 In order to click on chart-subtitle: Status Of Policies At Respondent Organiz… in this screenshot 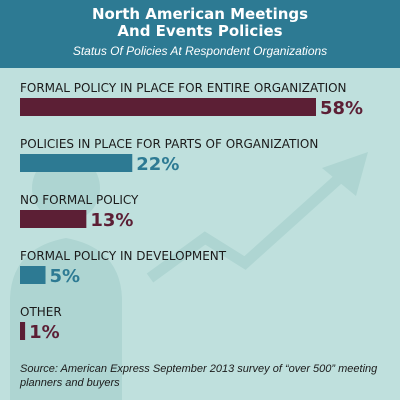, I will do `click(200, 51)`.